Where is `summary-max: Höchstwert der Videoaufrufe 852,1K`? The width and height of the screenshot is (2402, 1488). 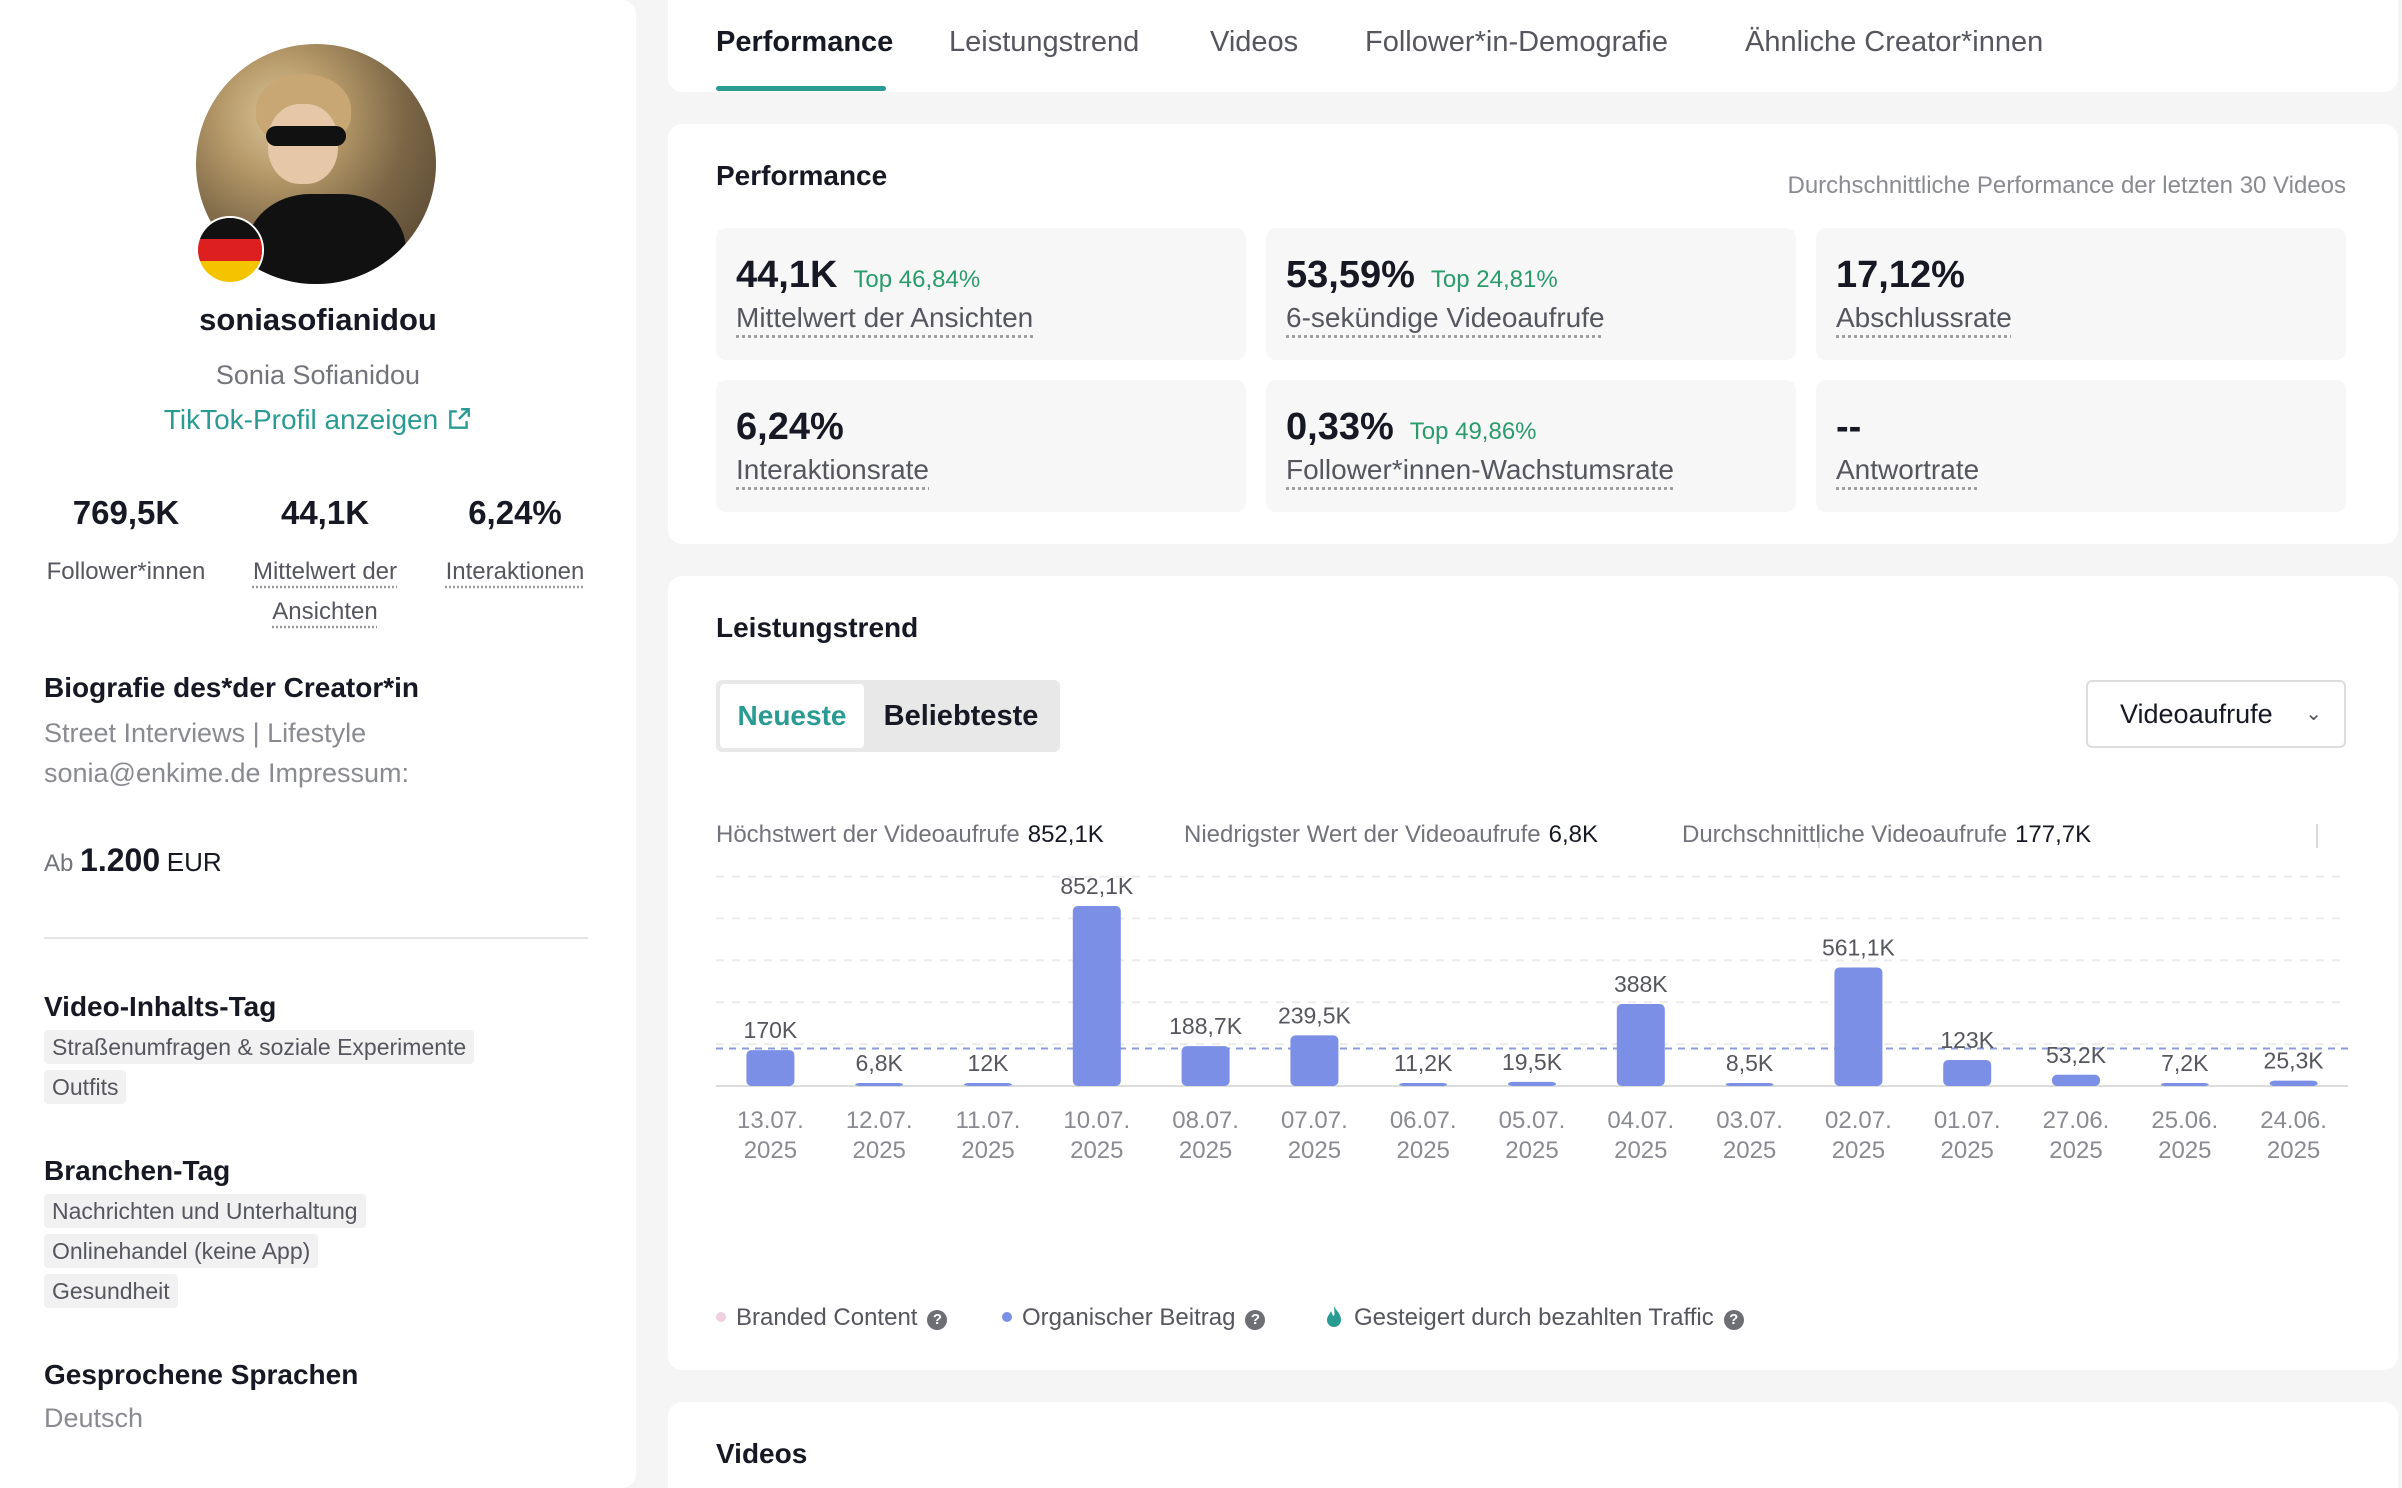 summary-max: Höchstwert der Videoaufrufe 852,1K is located at coordinates (910, 835).